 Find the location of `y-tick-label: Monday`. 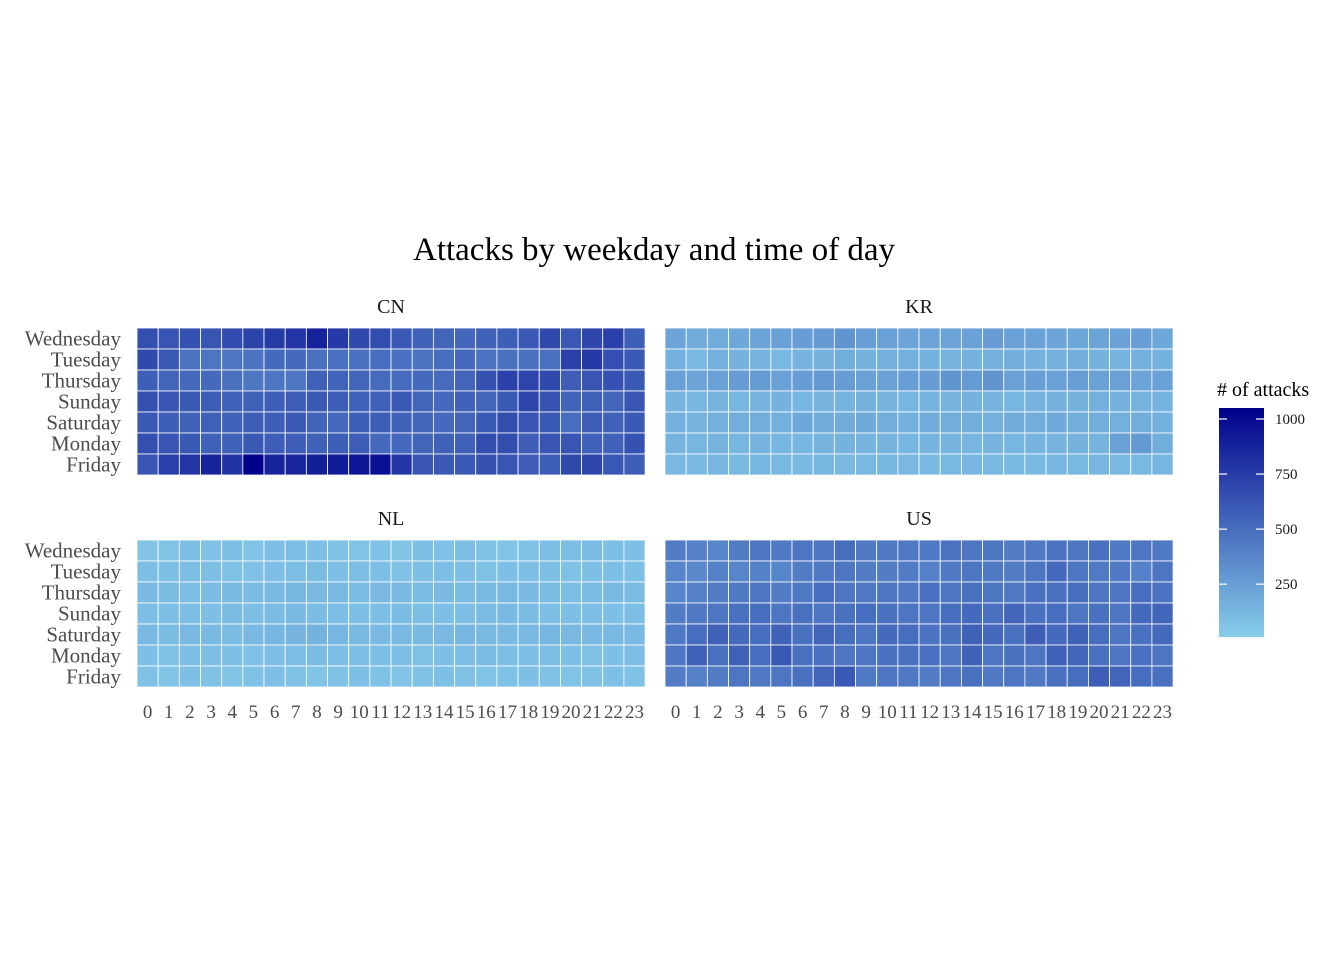

y-tick-label: Monday is located at coordinates (86, 444).